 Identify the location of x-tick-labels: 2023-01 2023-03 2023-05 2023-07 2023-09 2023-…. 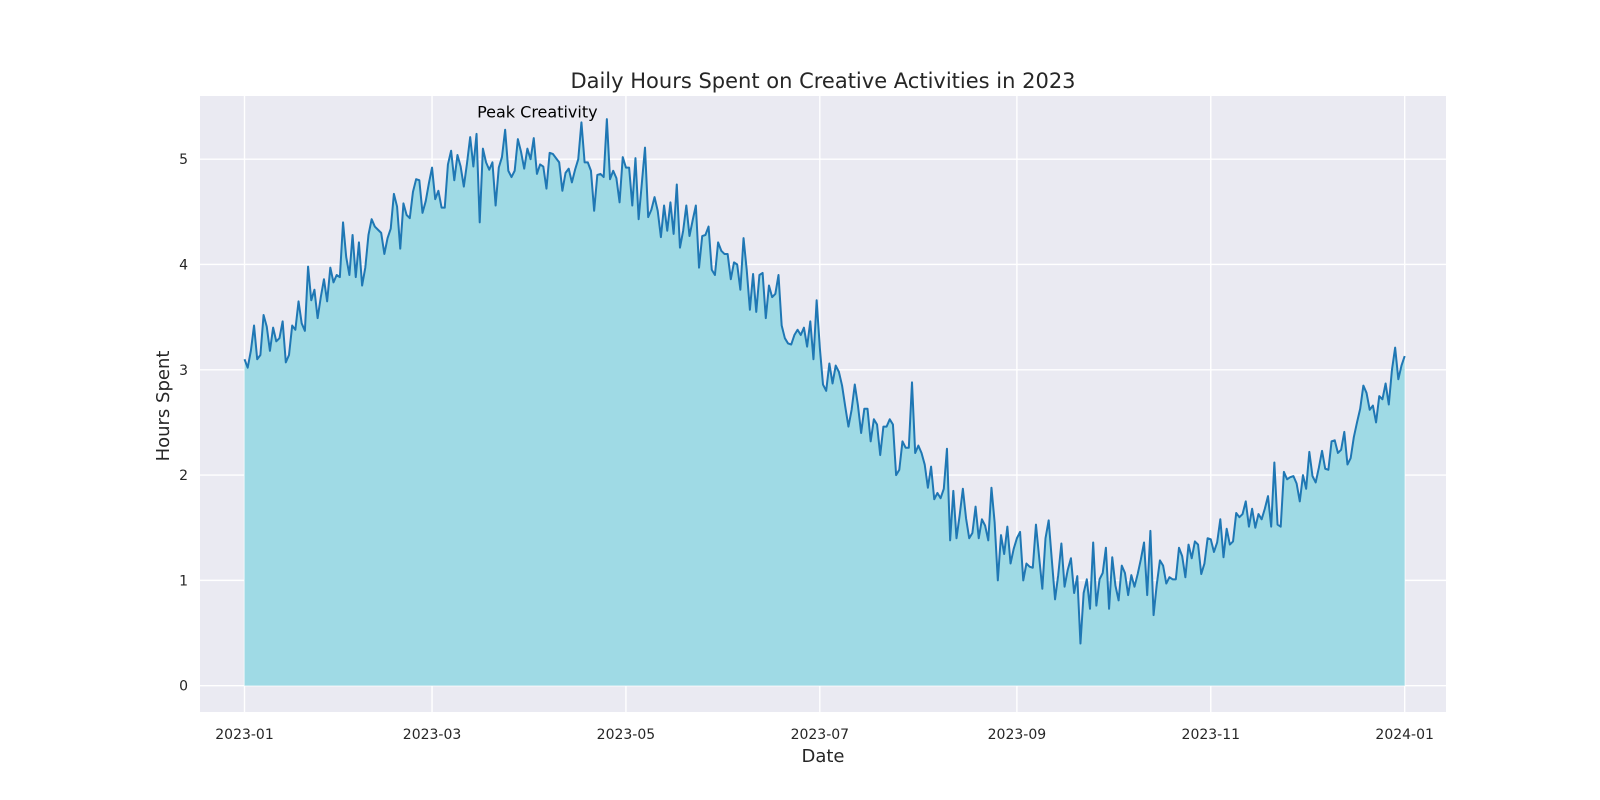
(824, 735).